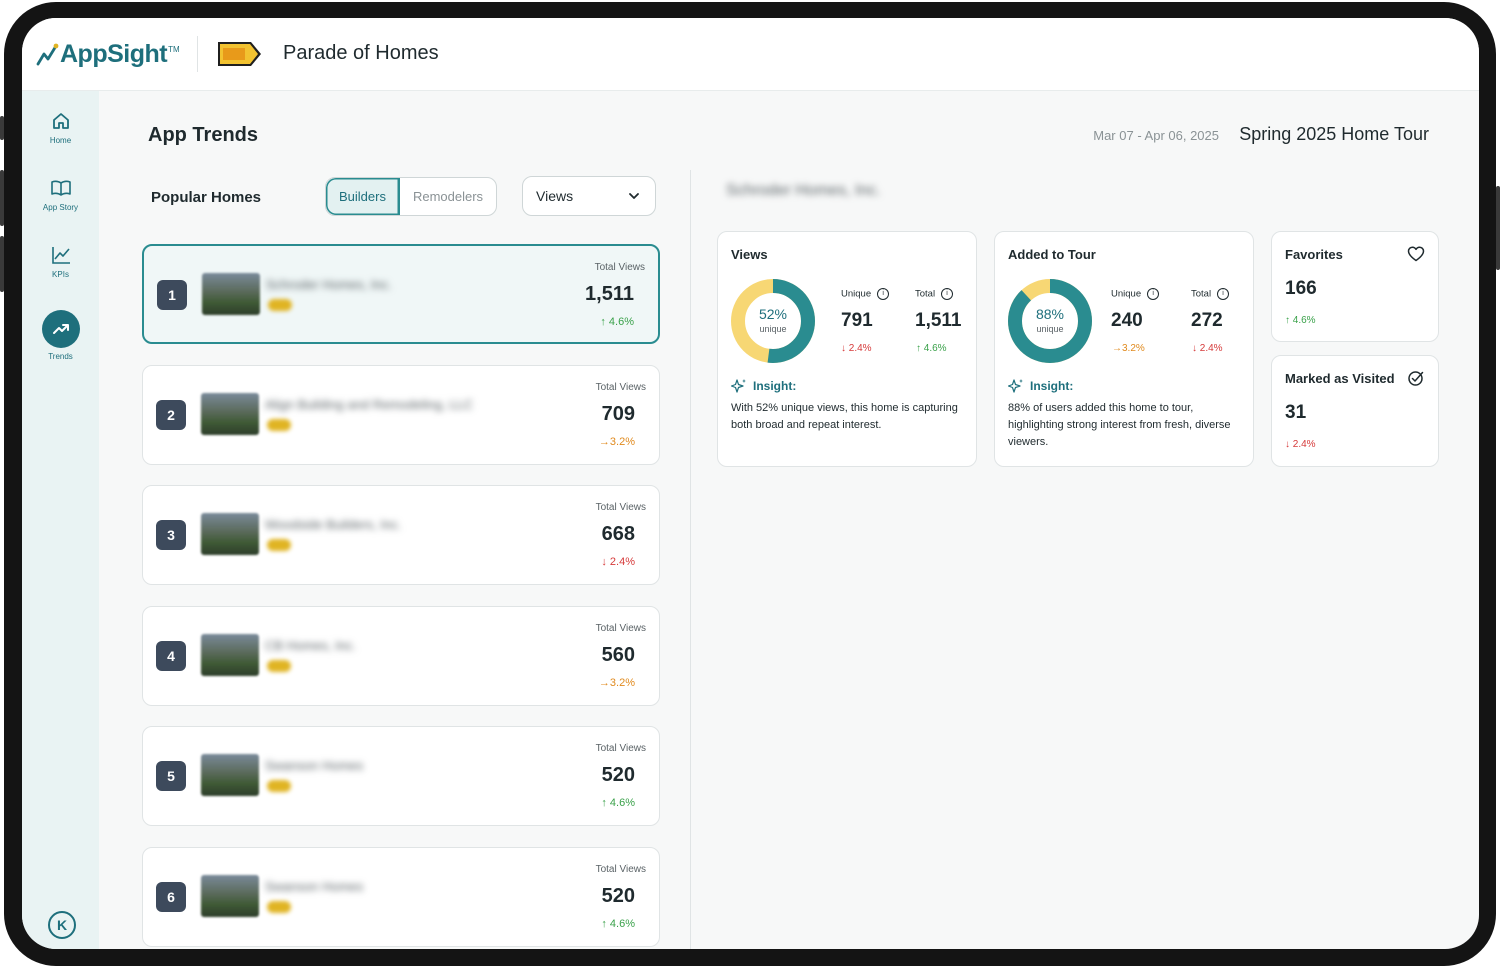  I want to click on unique-value: 240, so click(1127, 320).